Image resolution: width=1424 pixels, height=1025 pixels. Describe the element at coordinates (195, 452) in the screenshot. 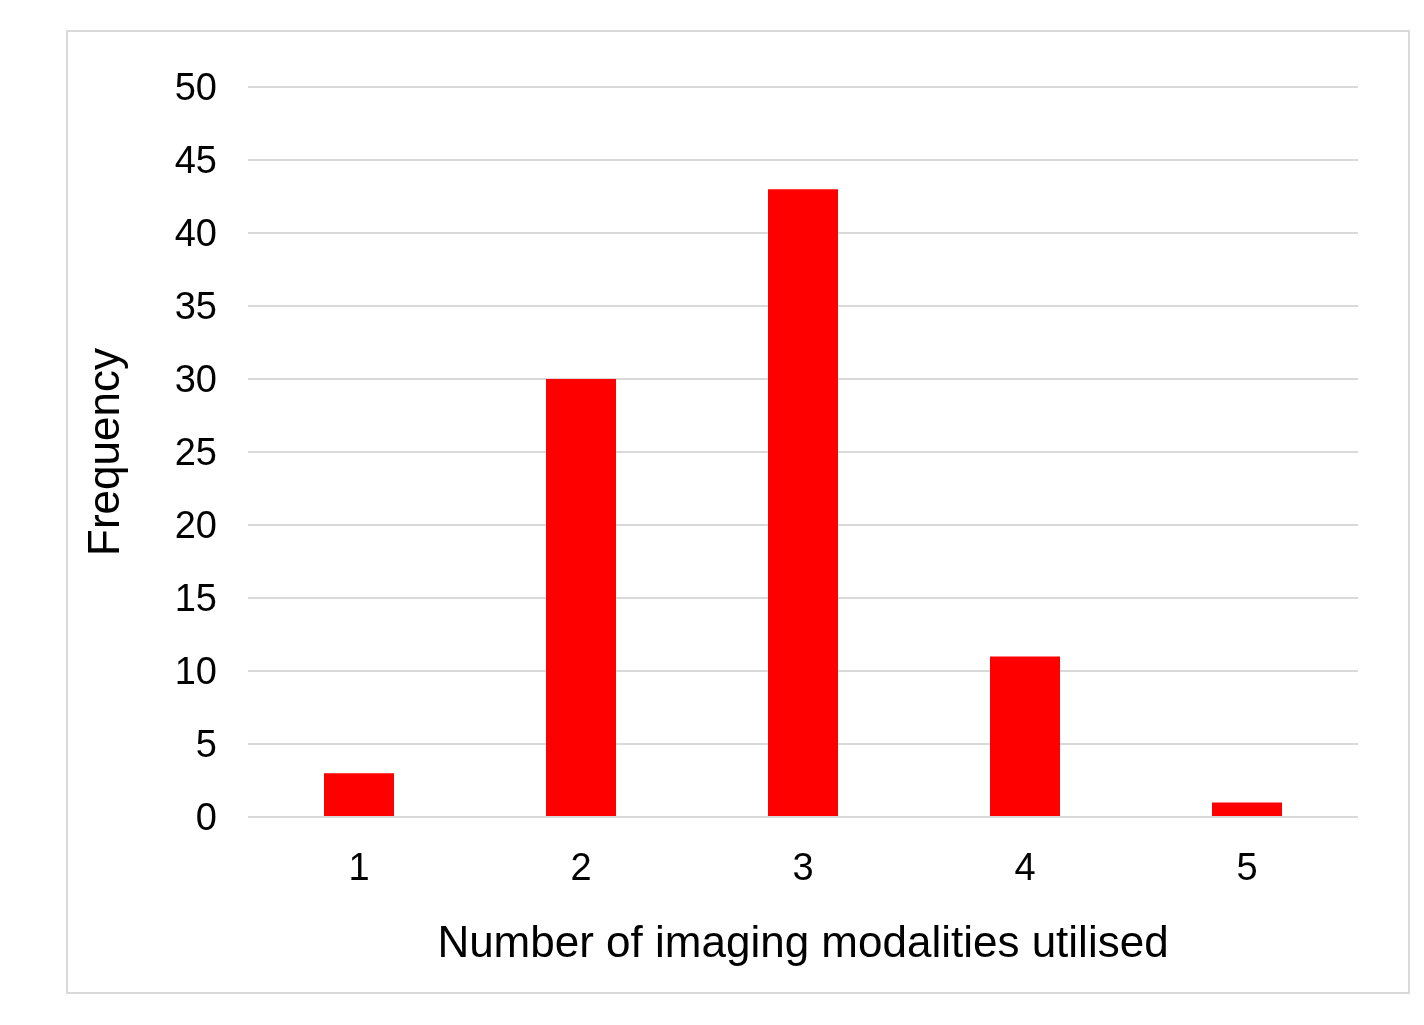

I see `y-tick-label: 25` at that location.